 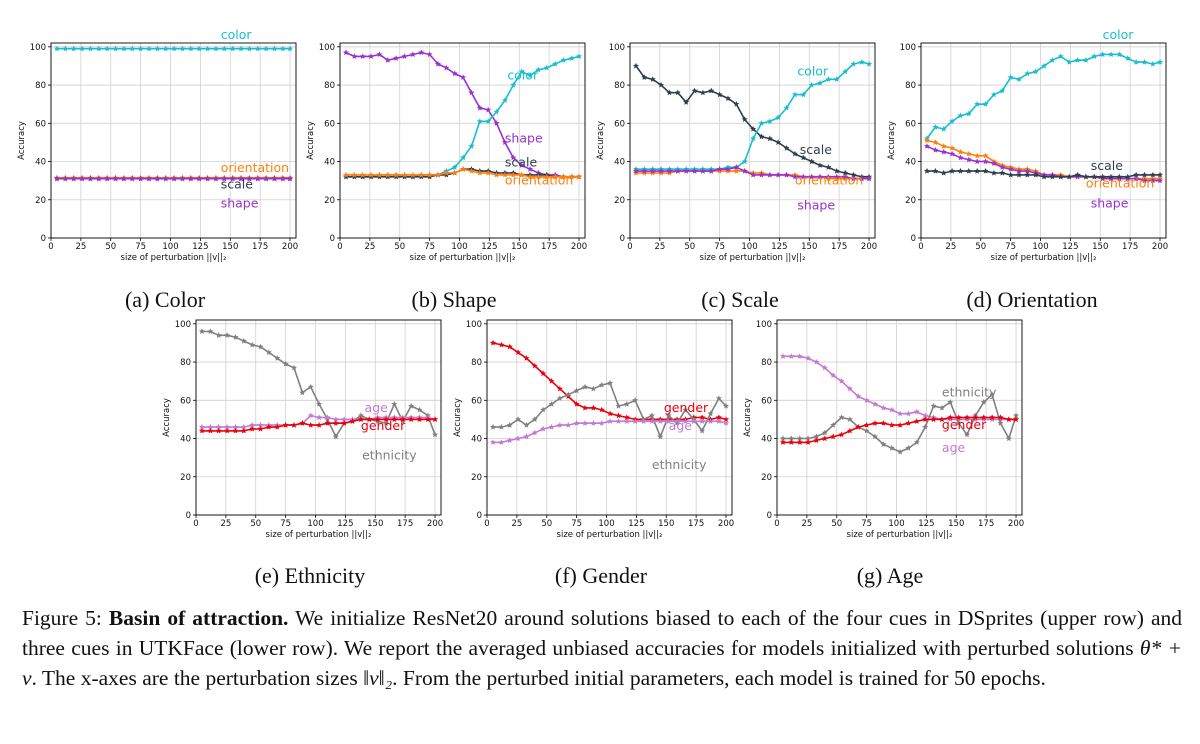 I want to click on x-tick-label: 75, so click(x=140, y=247).